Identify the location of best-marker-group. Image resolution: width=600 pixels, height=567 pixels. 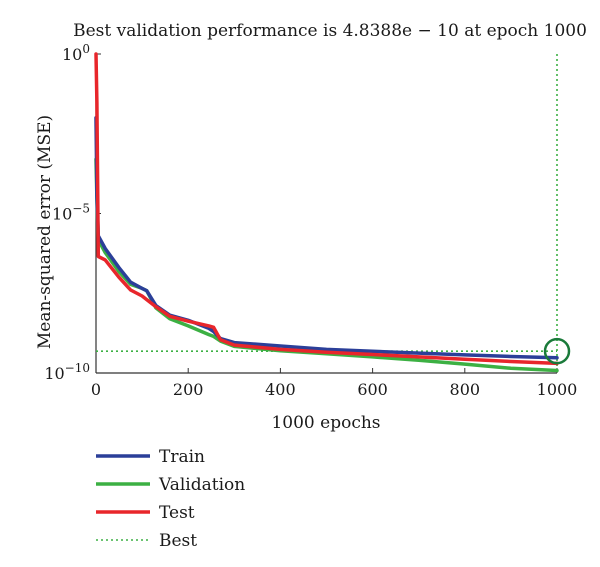
(557, 351).